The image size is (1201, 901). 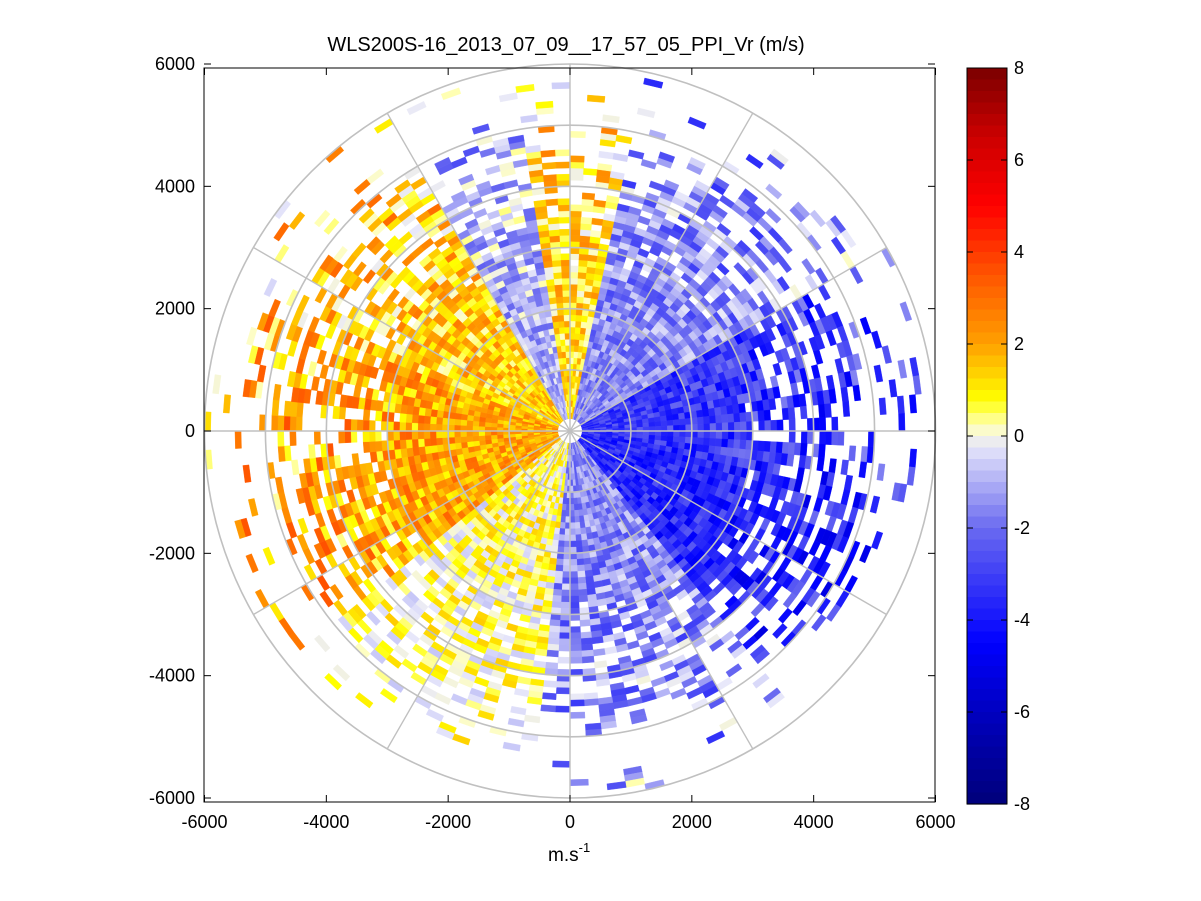 What do you see at coordinates (172, 676) in the screenshot?
I see `y-tick-label: -4000` at bounding box center [172, 676].